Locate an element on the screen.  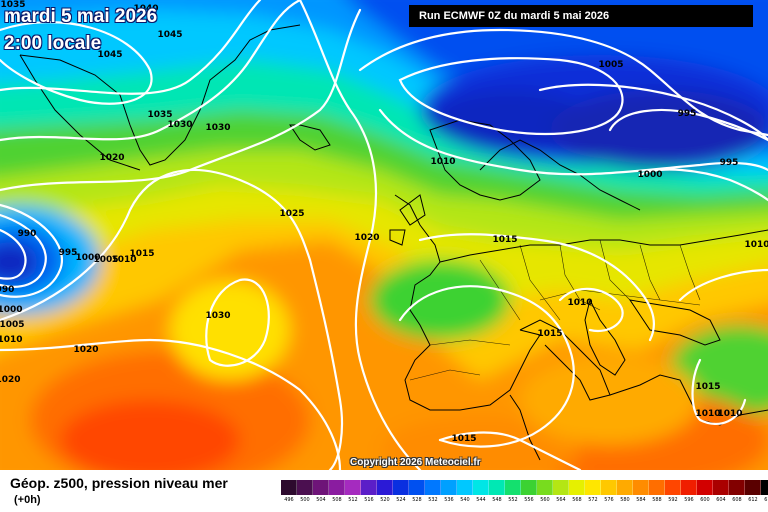
legend-item: 496 is located at coordinates (289, 493).